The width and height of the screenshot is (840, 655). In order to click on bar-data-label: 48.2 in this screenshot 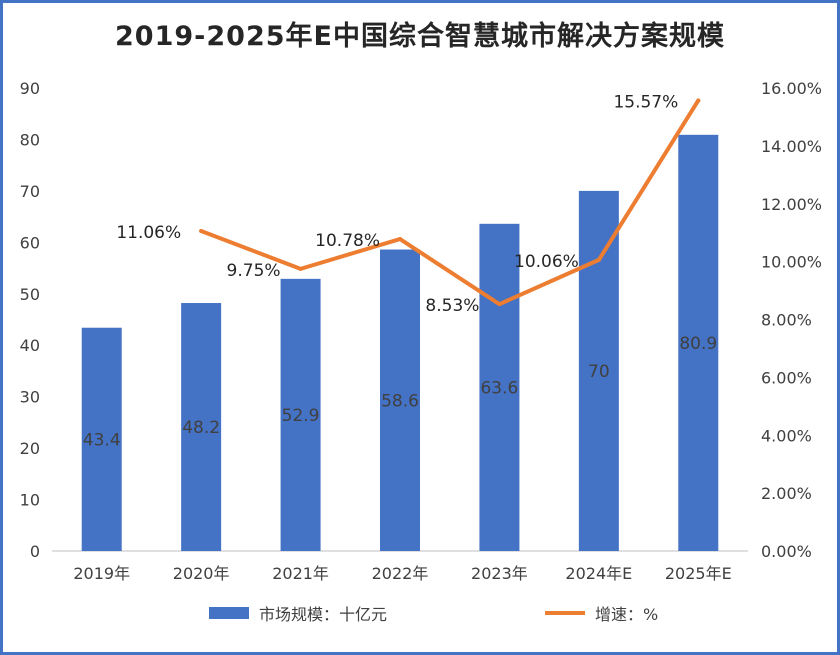, I will do `click(201, 428)`.